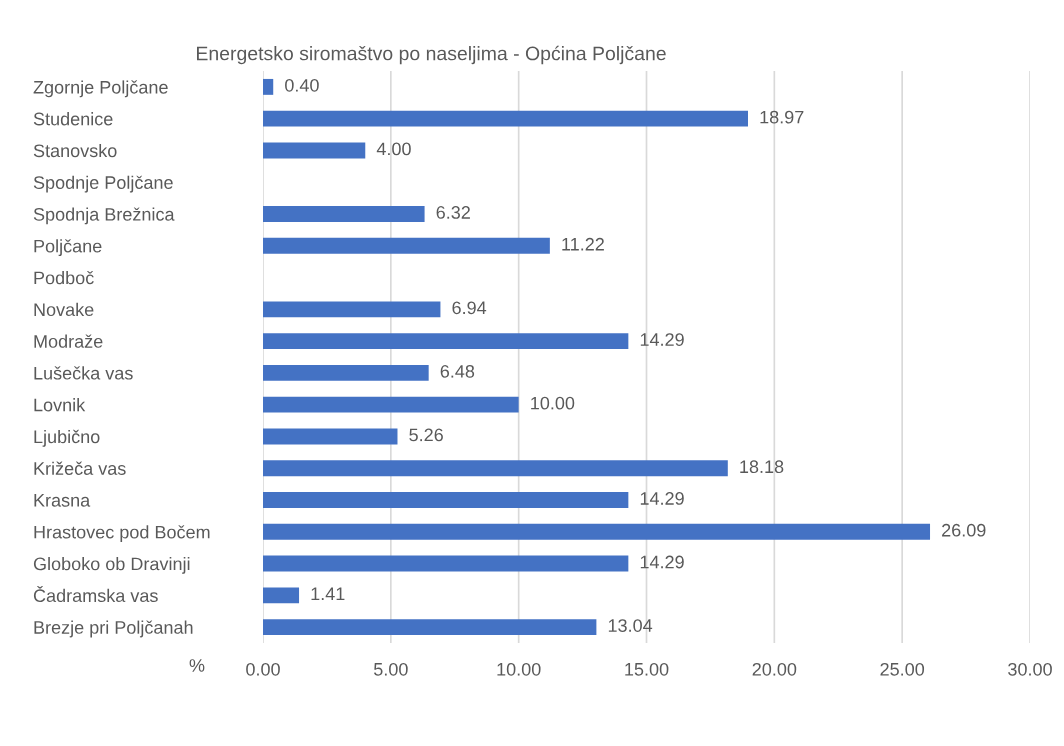 Image resolution: width=1064 pixels, height=746 pixels. Describe the element at coordinates (113, 629) in the screenshot. I see `y-tick-label: Brezje pri Poljčanah` at that location.